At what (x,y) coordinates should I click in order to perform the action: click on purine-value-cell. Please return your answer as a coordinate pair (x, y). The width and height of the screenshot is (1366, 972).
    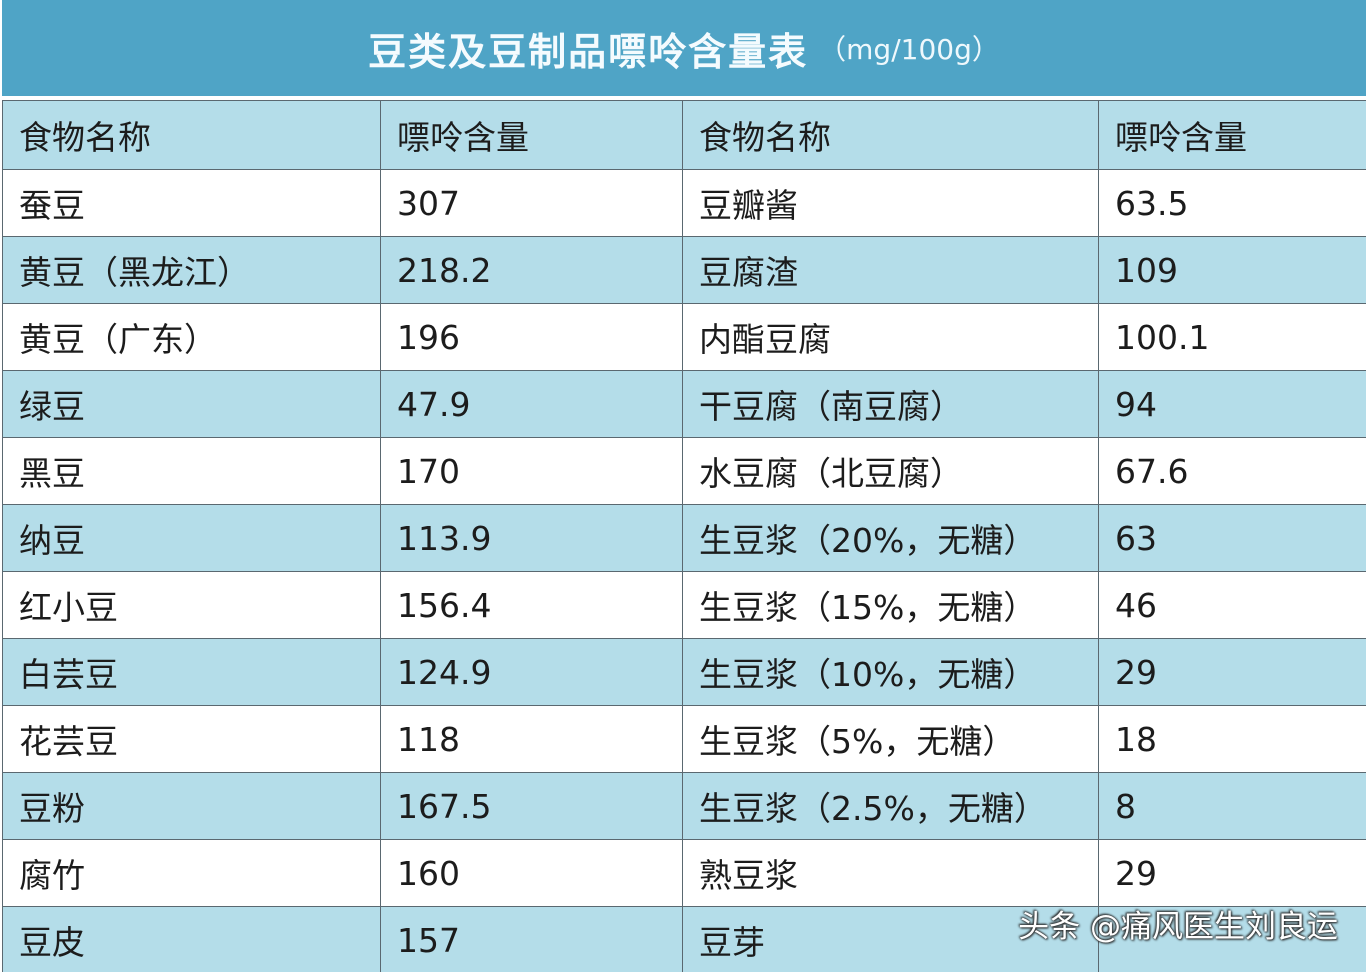
    Looking at the image, I should click on (1232, 939).